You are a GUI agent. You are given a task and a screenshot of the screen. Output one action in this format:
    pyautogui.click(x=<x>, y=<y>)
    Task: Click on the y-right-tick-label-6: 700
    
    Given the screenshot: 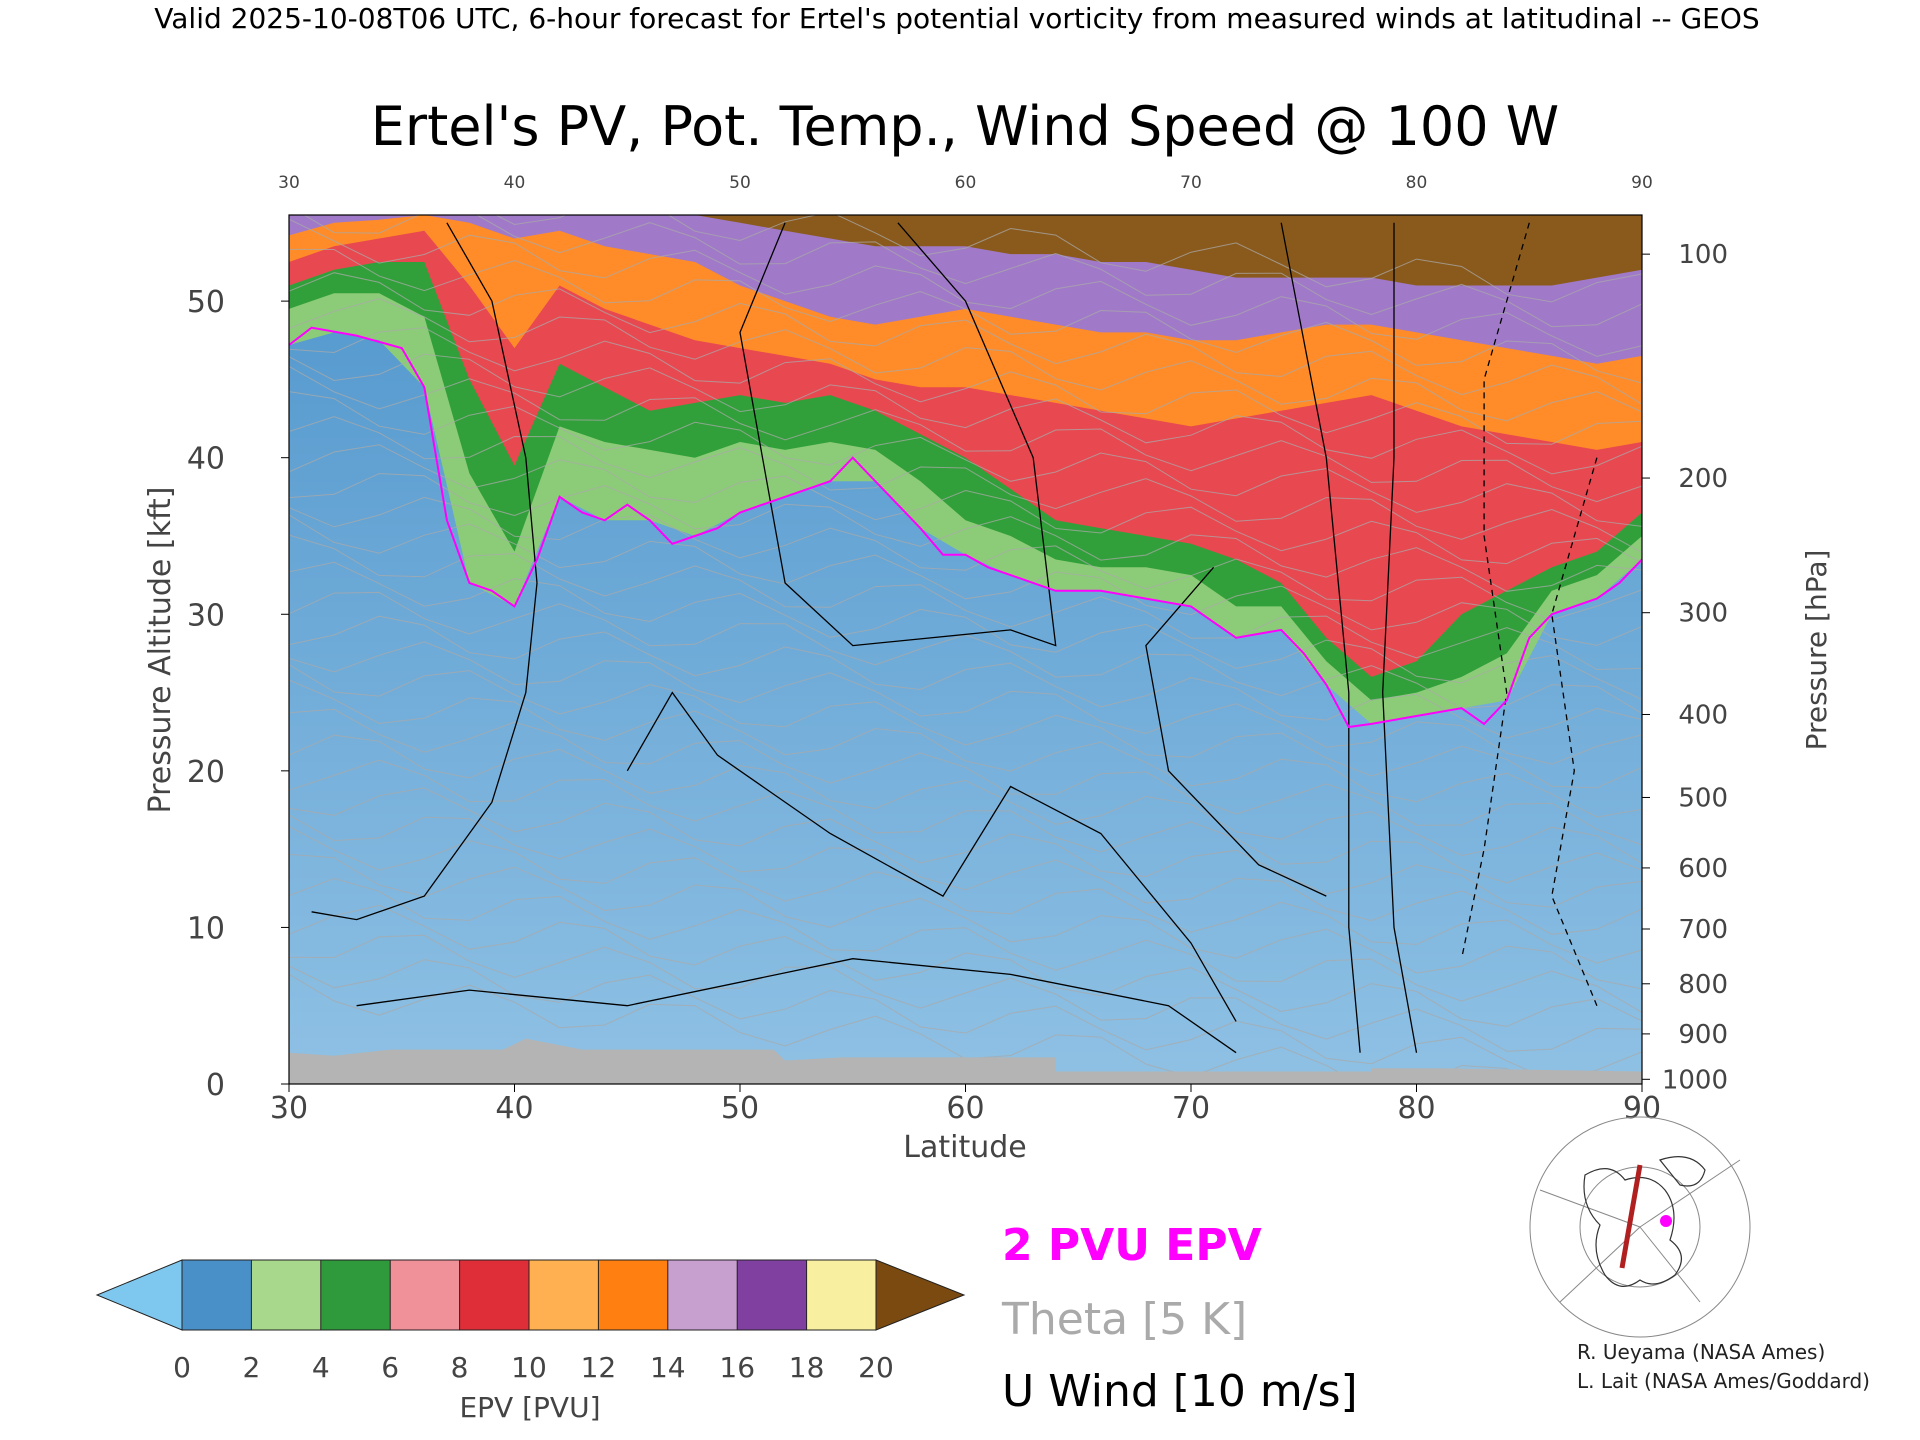 What is the action you would take?
    pyautogui.click(x=1703, y=930)
    